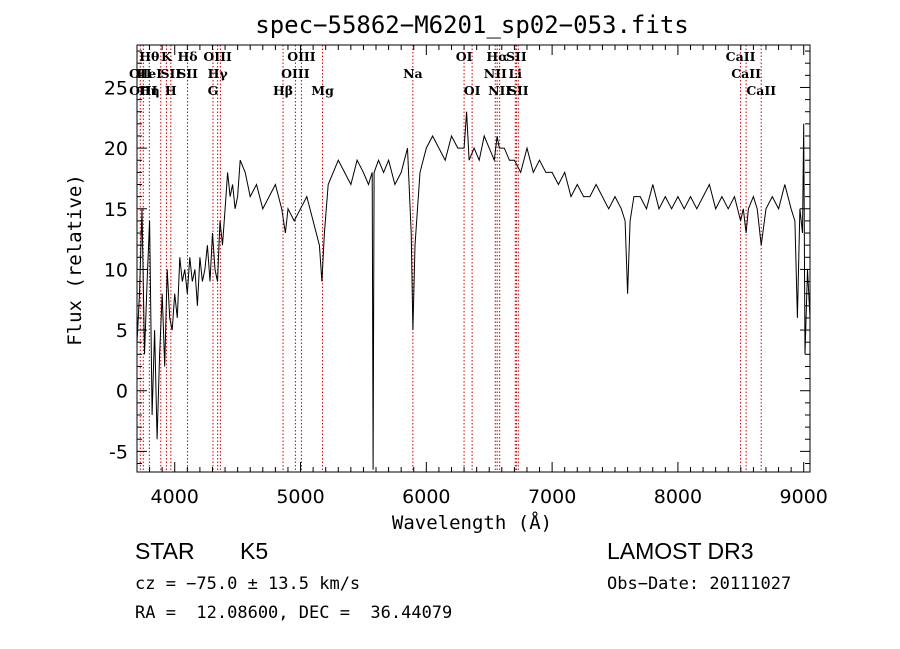 The image size is (900, 649). Describe the element at coordinates (116, 210) in the screenshot. I see `y-tick-label: 15` at that location.